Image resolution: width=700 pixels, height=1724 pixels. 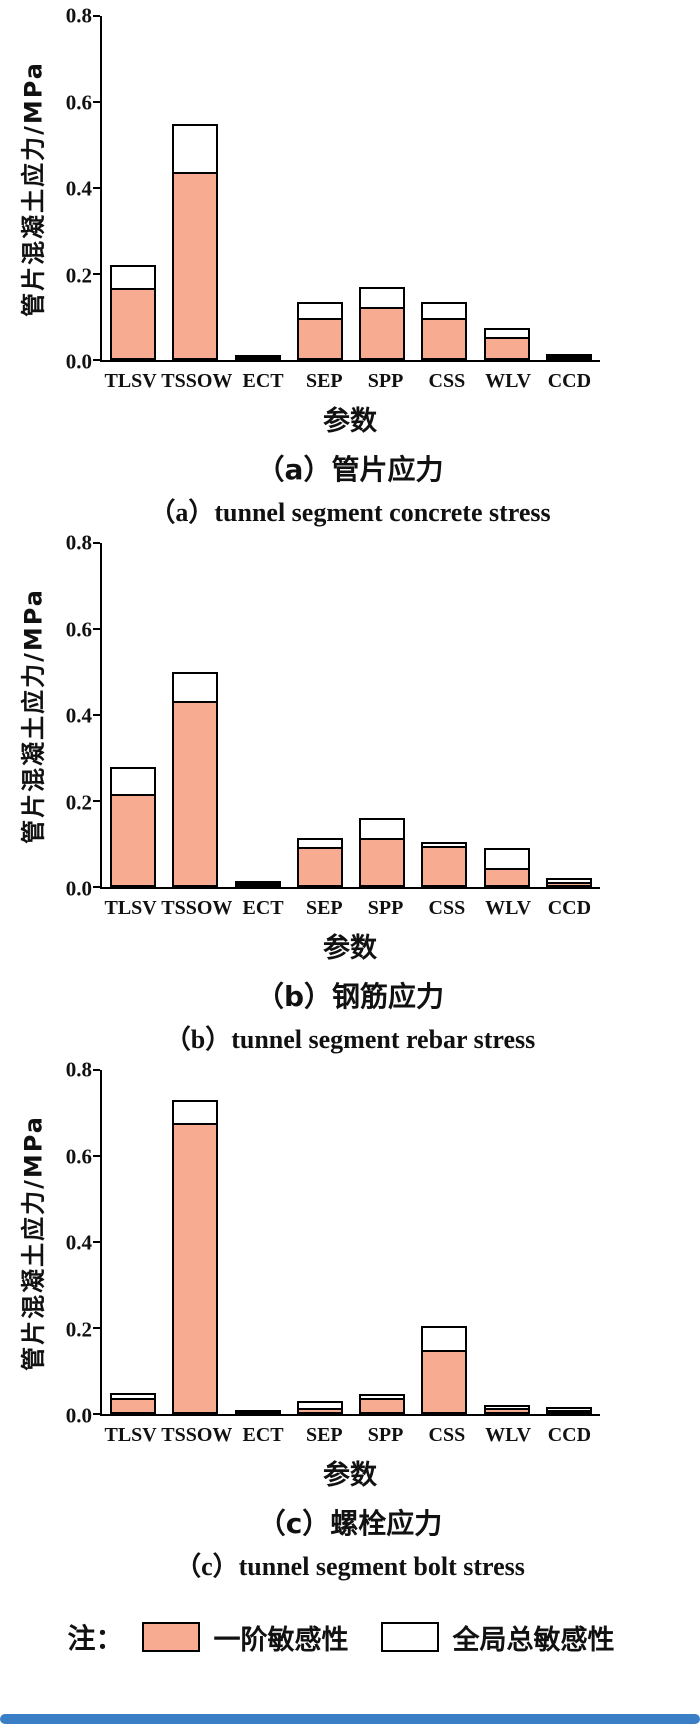 What do you see at coordinates (350, 996) in the screenshot?
I see `chart-b-title-cn: （b）钢筋应力` at bounding box center [350, 996].